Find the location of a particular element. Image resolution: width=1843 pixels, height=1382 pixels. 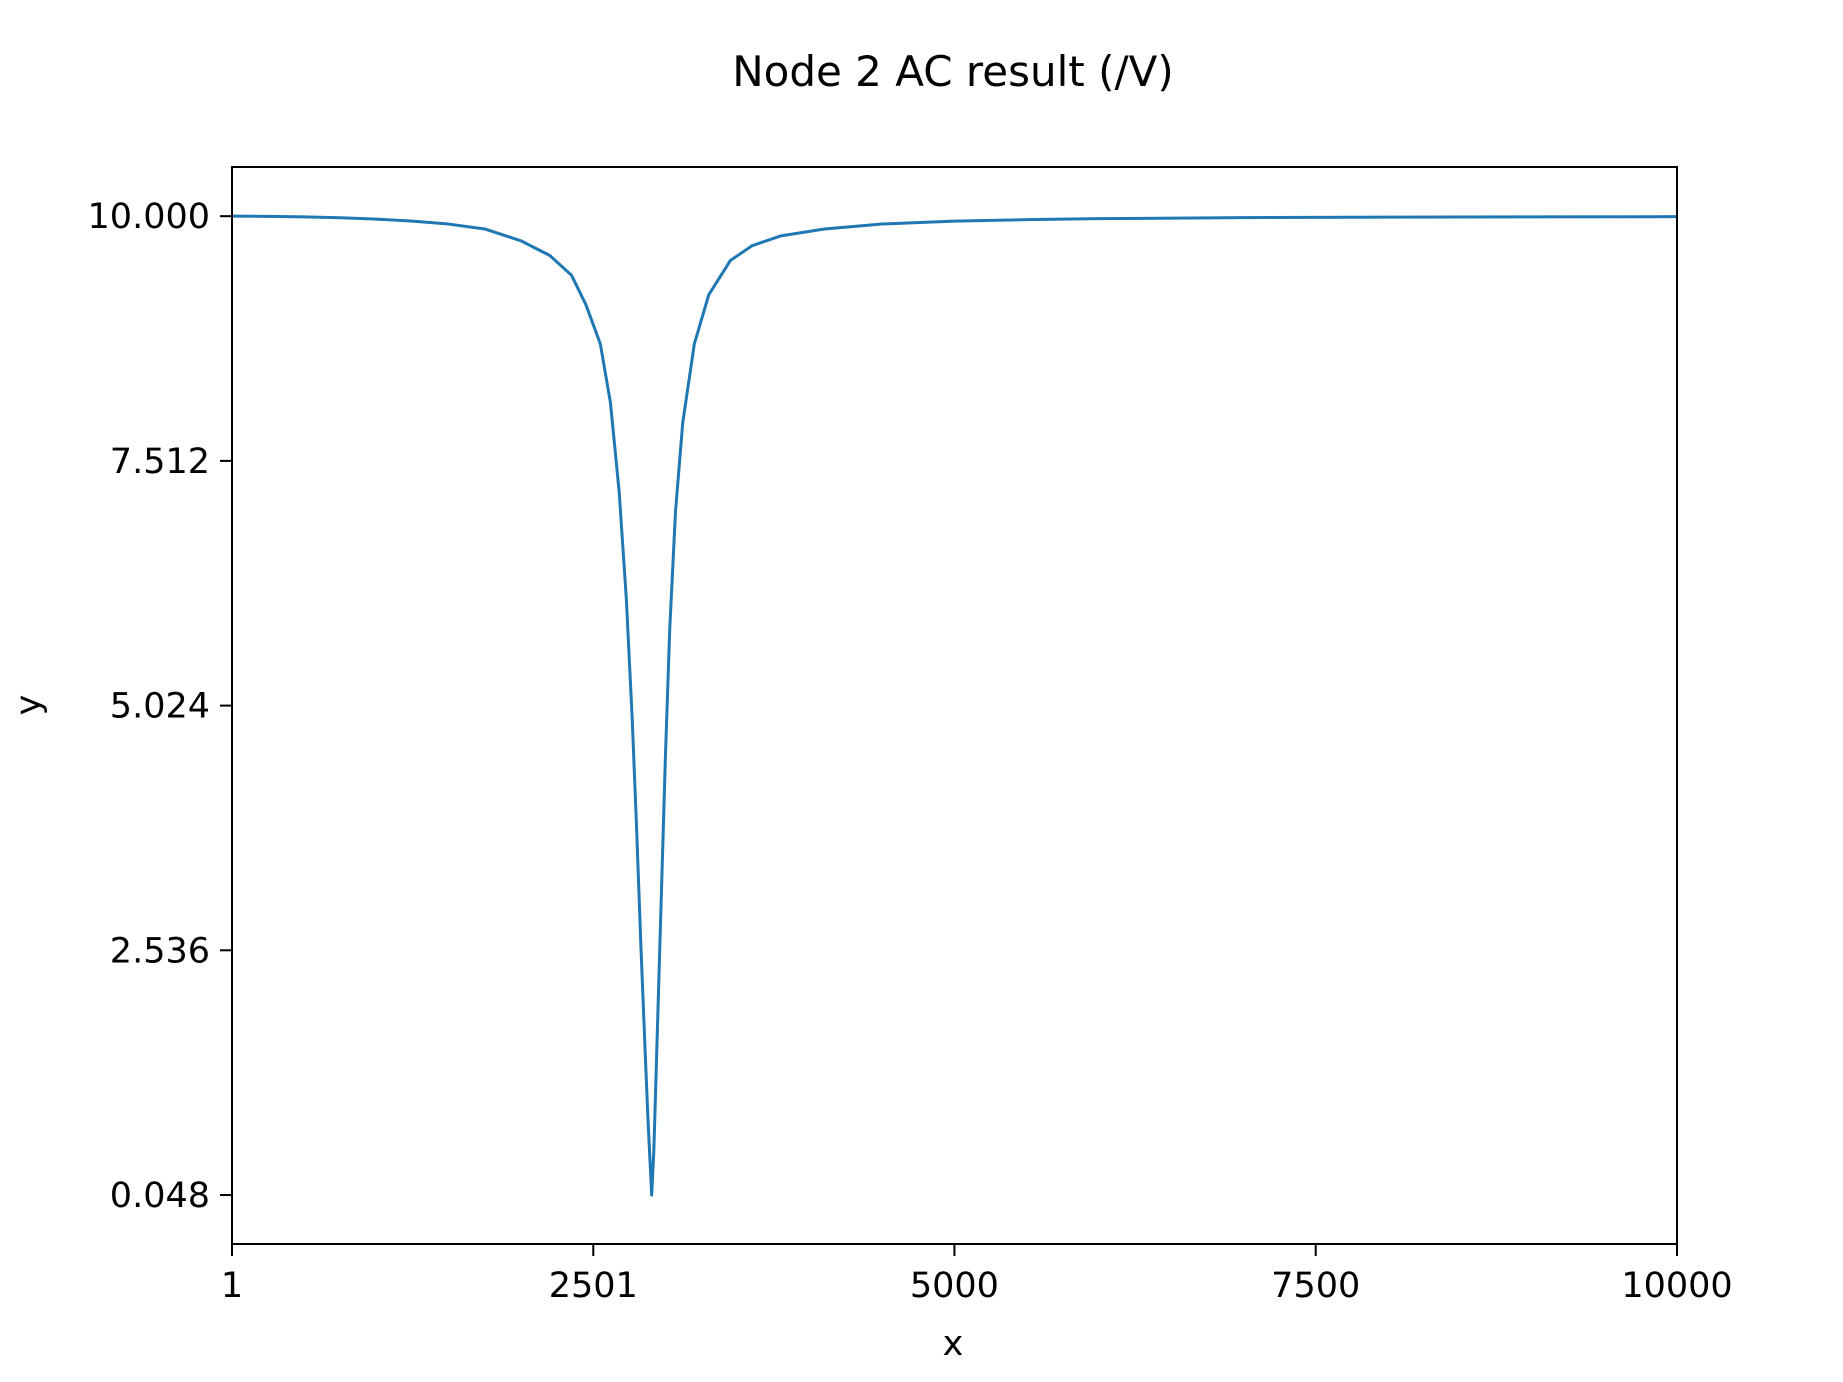

y-tick-label: 0.048 is located at coordinates (160, 1196).